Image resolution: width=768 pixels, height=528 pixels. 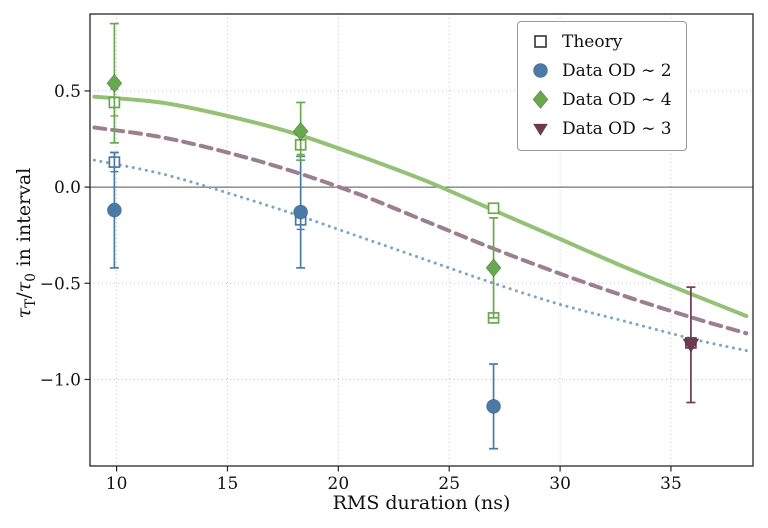 What do you see at coordinates (617, 70) in the screenshot?
I see `legend-label: Data OD ∼ 2` at bounding box center [617, 70].